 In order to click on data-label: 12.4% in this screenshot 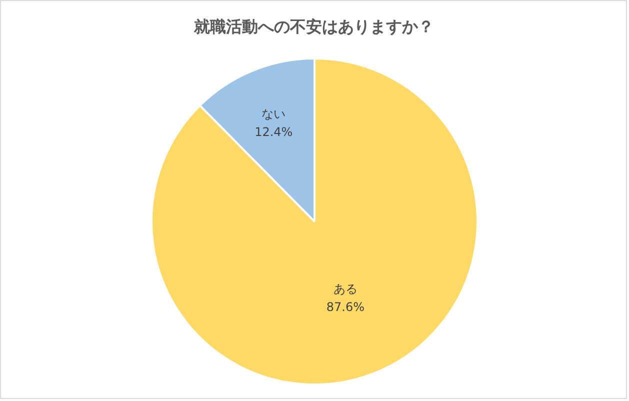, I will do `click(273, 131)`.